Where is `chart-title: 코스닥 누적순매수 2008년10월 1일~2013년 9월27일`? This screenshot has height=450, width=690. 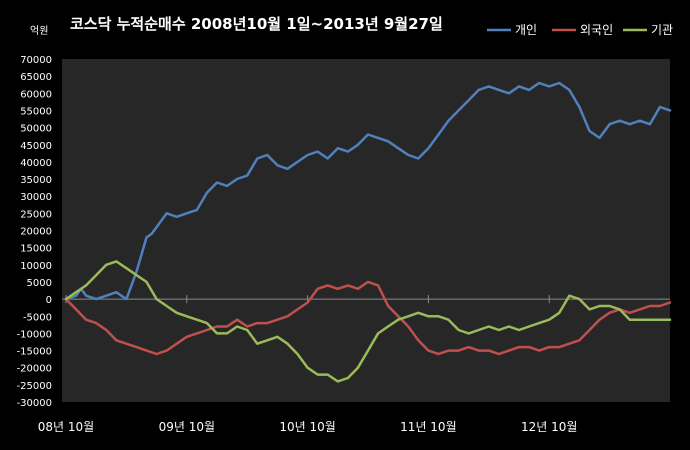
chart-title: 코스닥 누적순매수 2008년10월 1일~2013년 9월27일 is located at coordinates (256, 24).